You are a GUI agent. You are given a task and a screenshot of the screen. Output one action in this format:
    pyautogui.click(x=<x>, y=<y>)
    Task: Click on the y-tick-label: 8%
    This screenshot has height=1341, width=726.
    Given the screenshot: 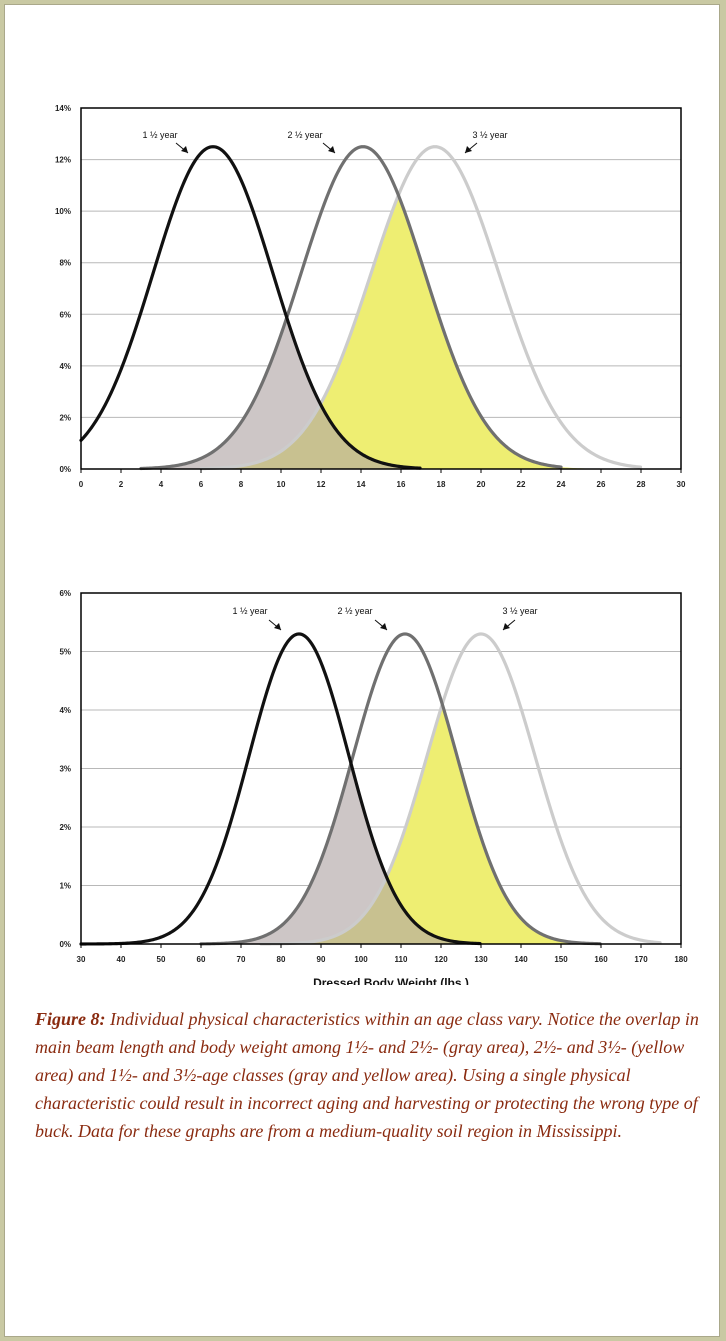 What is the action you would take?
    pyautogui.click(x=65, y=263)
    